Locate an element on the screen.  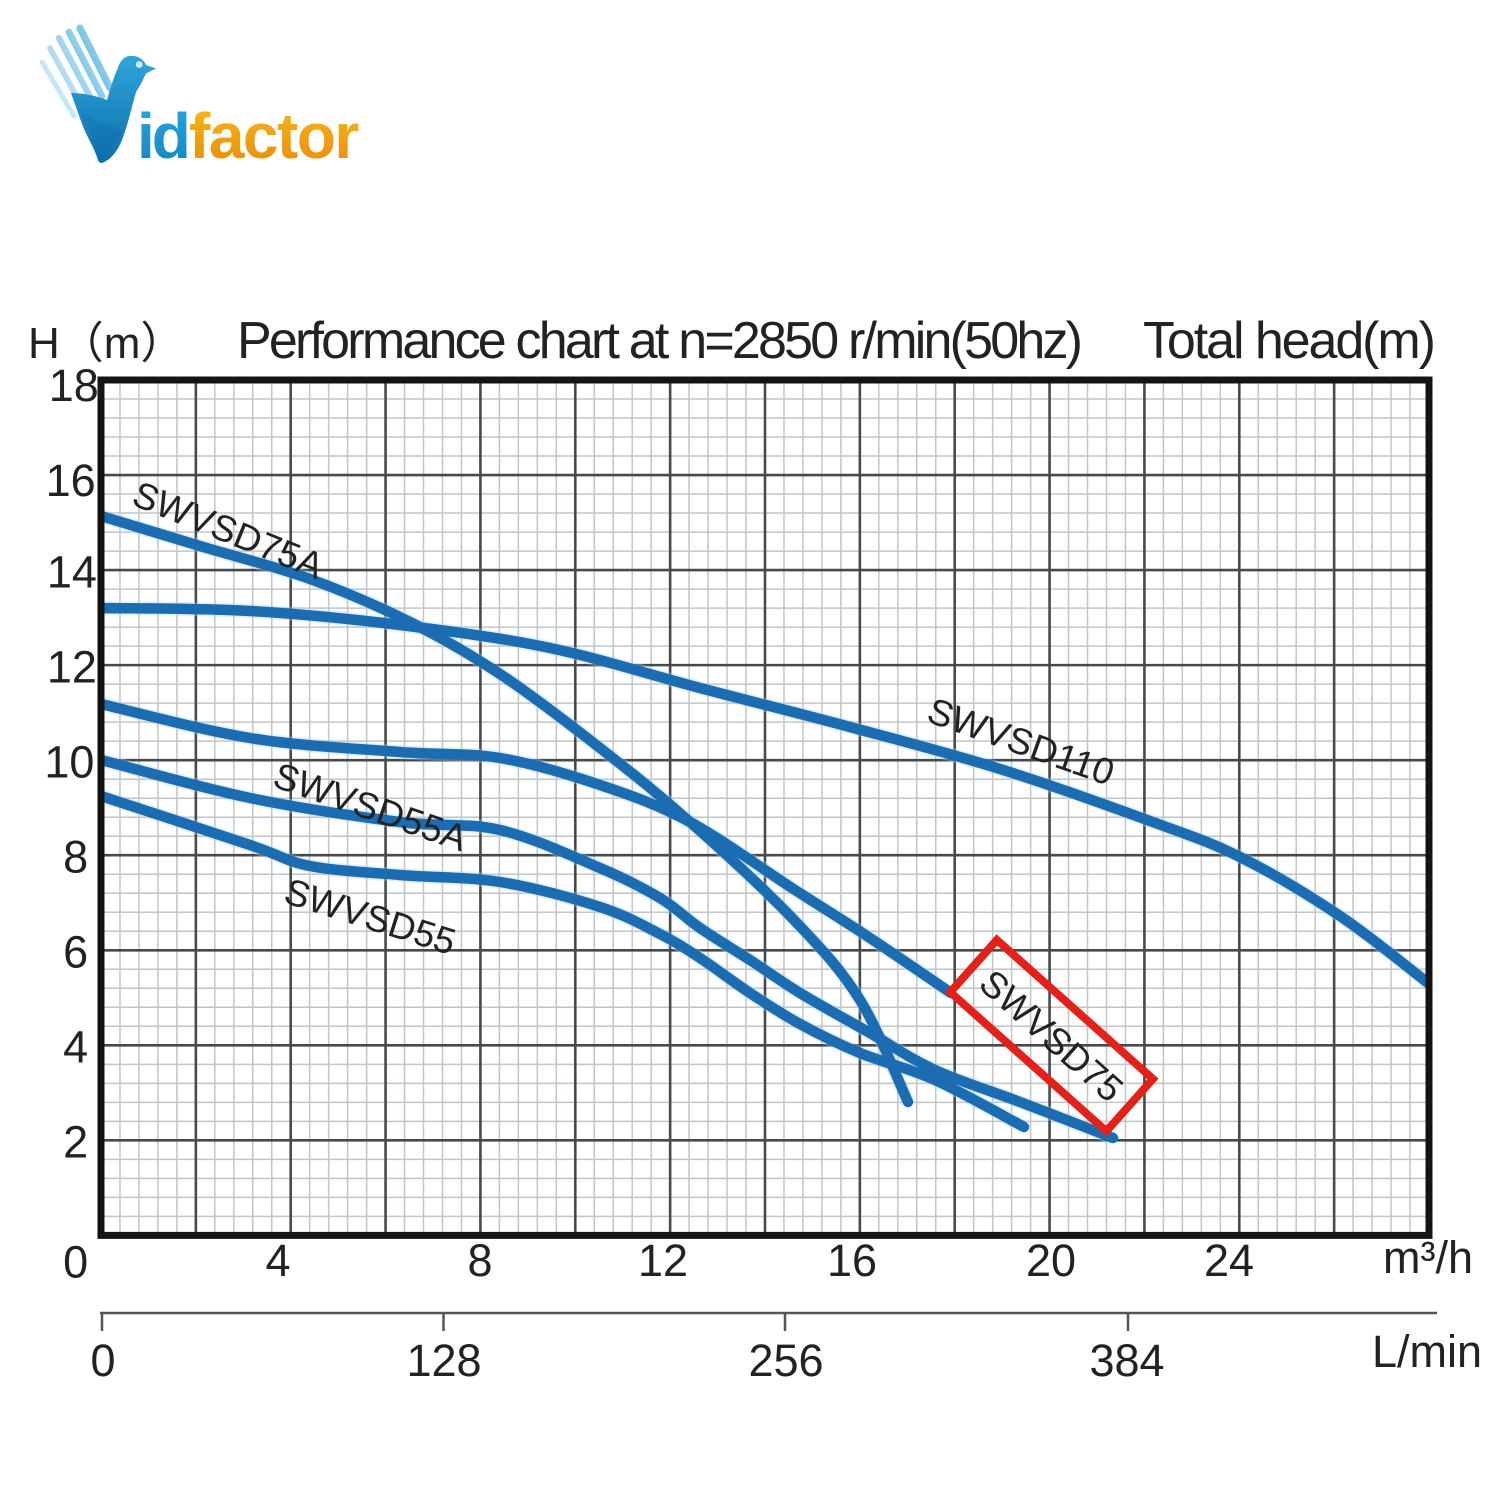
svg-text: factor is located at coordinates (273, 136).